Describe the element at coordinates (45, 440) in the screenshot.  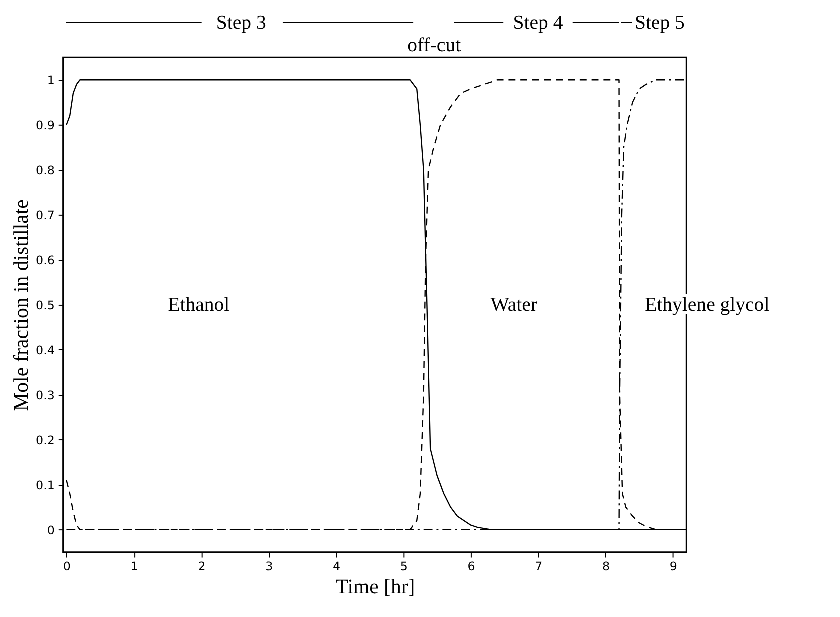
I see `y-tick-label: 0.2` at that location.